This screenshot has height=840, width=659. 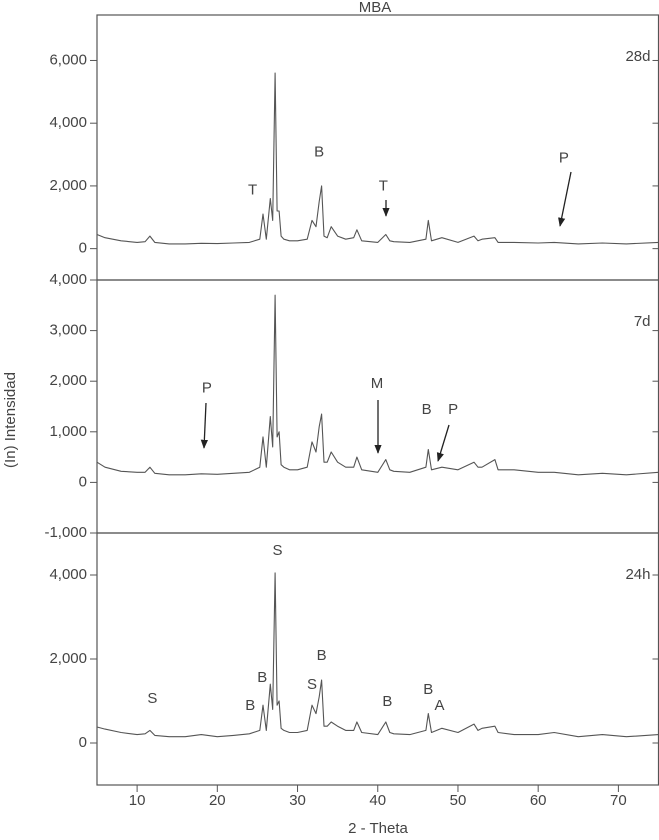 What do you see at coordinates (458, 800) in the screenshot?
I see `x-tick-label: 50` at bounding box center [458, 800].